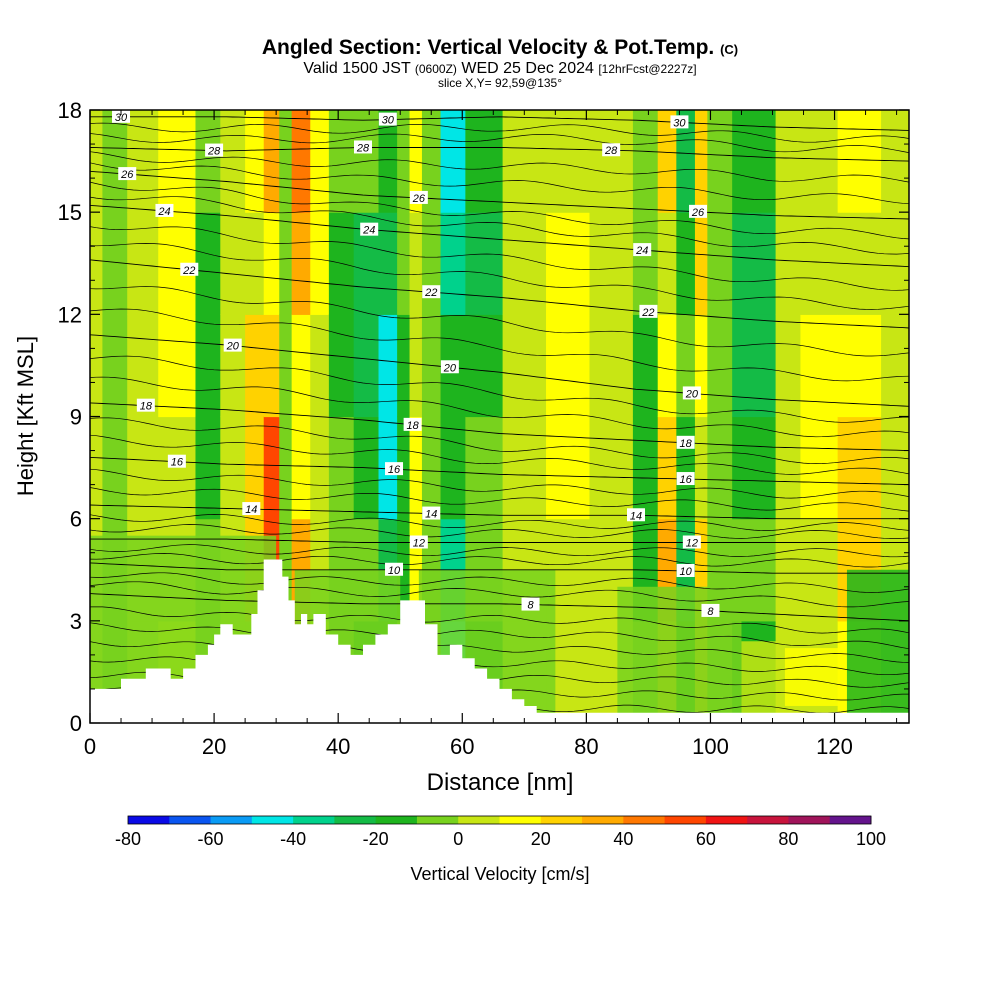 The height and width of the screenshot is (1000, 1000). What do you see at coordinates (527, 68) in the screenshot?
I see `valid-date: WED 25 Dec 2024` at bounding box center [527, 68].